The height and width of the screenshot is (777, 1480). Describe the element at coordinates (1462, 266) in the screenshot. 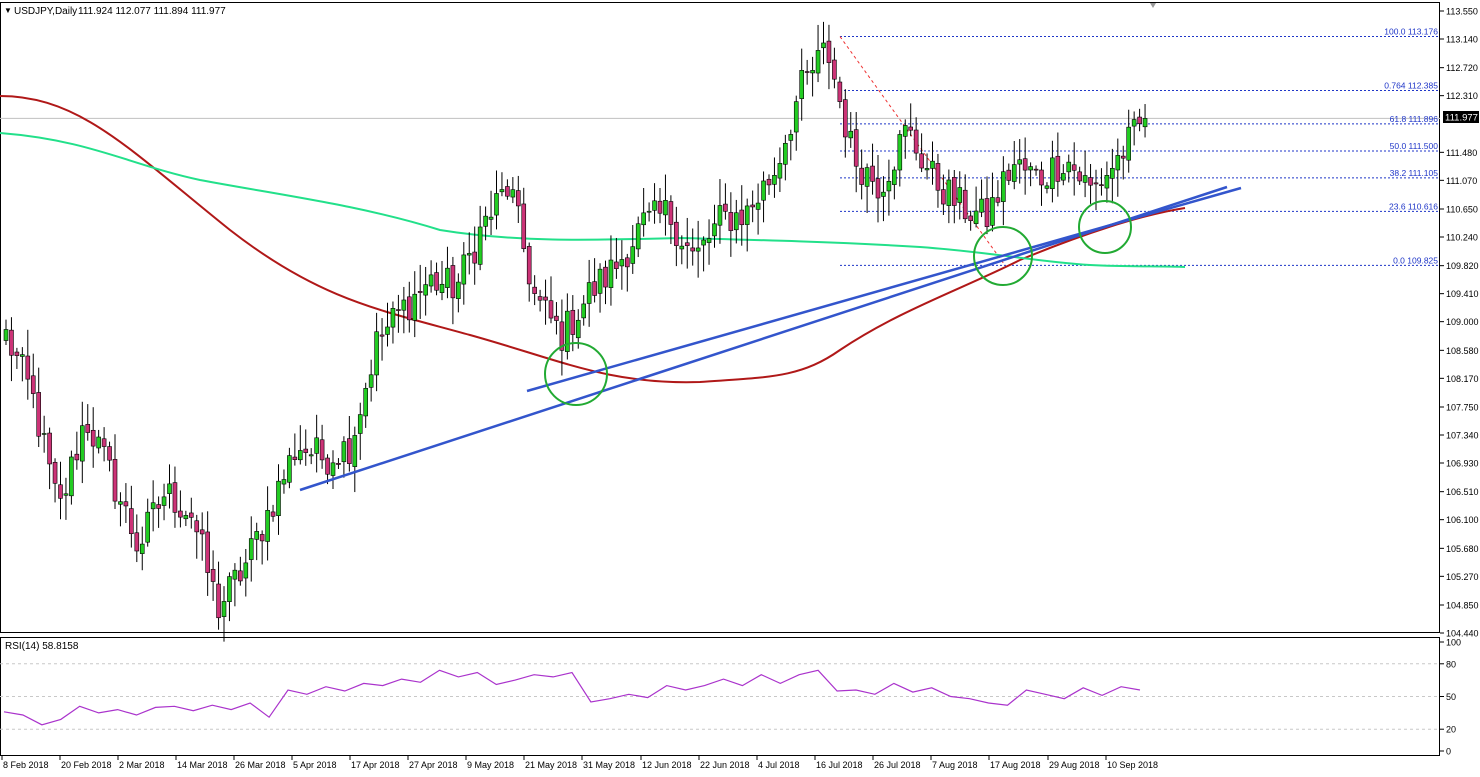

I see `price-tick-label: 109.820` at that location.